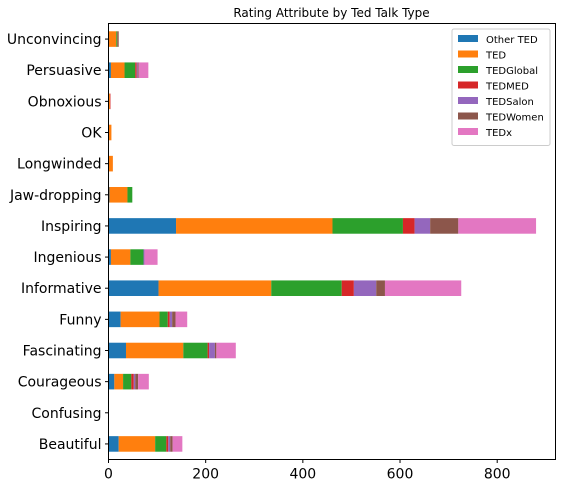 This screenshot has height=490, width=565. Describe the element at coordinates (91, 134) in the screenshot. I see `y-tick-label: OK` at that location.